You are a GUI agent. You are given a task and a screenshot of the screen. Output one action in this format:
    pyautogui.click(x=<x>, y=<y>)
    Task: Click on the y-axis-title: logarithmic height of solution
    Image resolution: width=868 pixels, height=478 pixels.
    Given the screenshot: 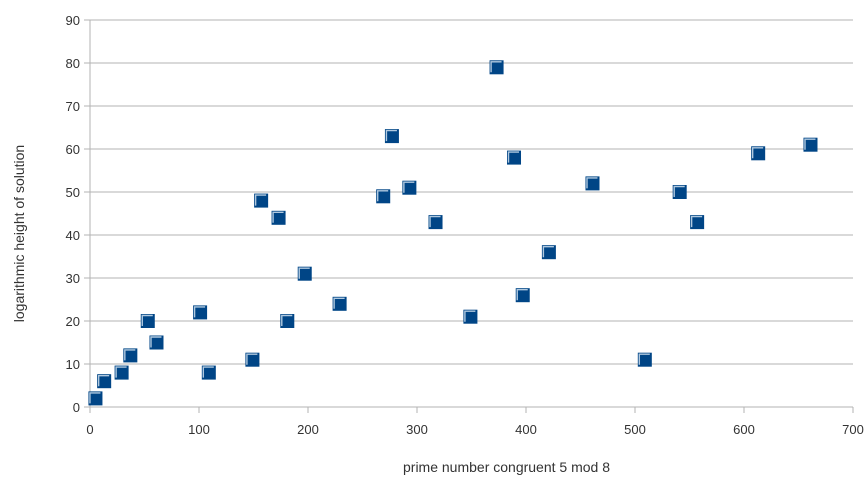 What is the action you would take?
    pyautogui.click(x=19, y=233)
    